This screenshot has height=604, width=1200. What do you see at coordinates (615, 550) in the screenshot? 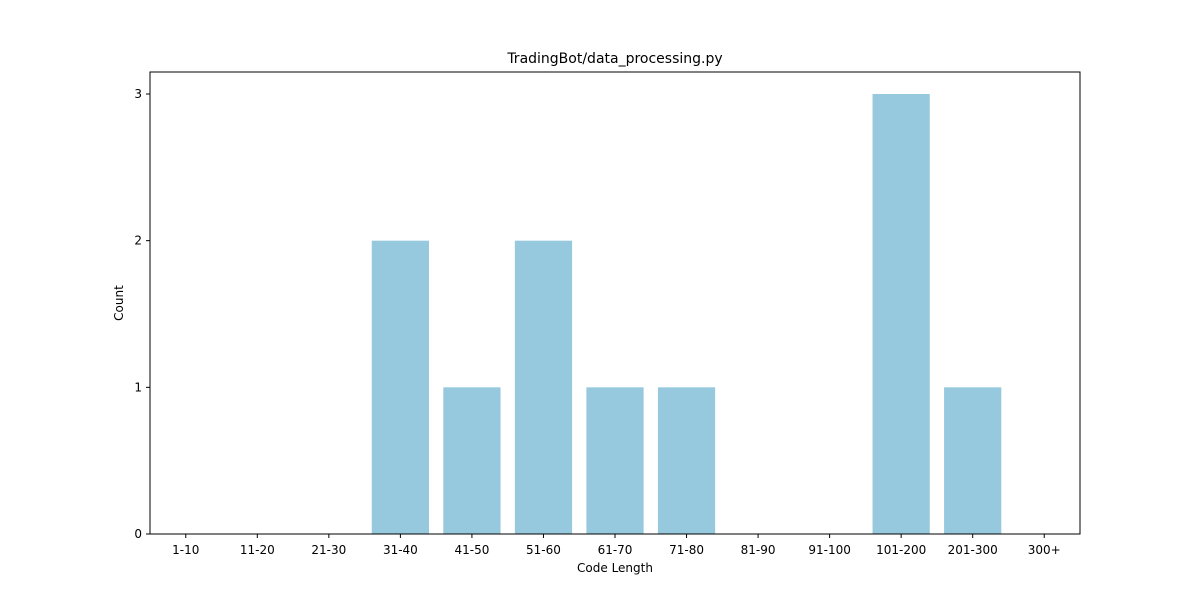
I see `x-tick-label: 61-70` at bounding box center [615, 550].